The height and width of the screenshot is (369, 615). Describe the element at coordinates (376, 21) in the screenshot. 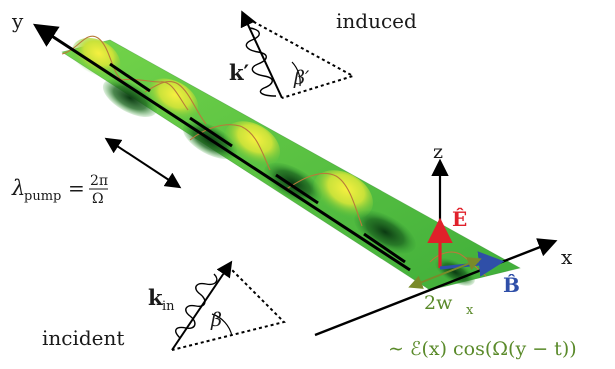

I see `induced-label: induced` at that location.